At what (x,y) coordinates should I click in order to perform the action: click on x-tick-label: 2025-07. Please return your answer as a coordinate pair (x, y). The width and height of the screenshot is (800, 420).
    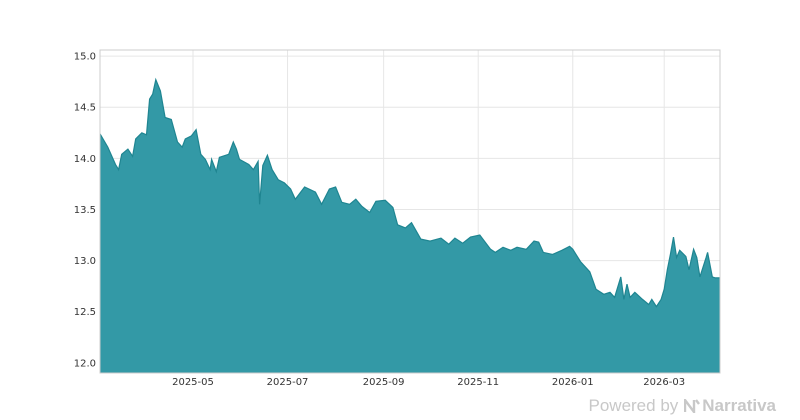
    Looking at the image, I should click on (288, 382).